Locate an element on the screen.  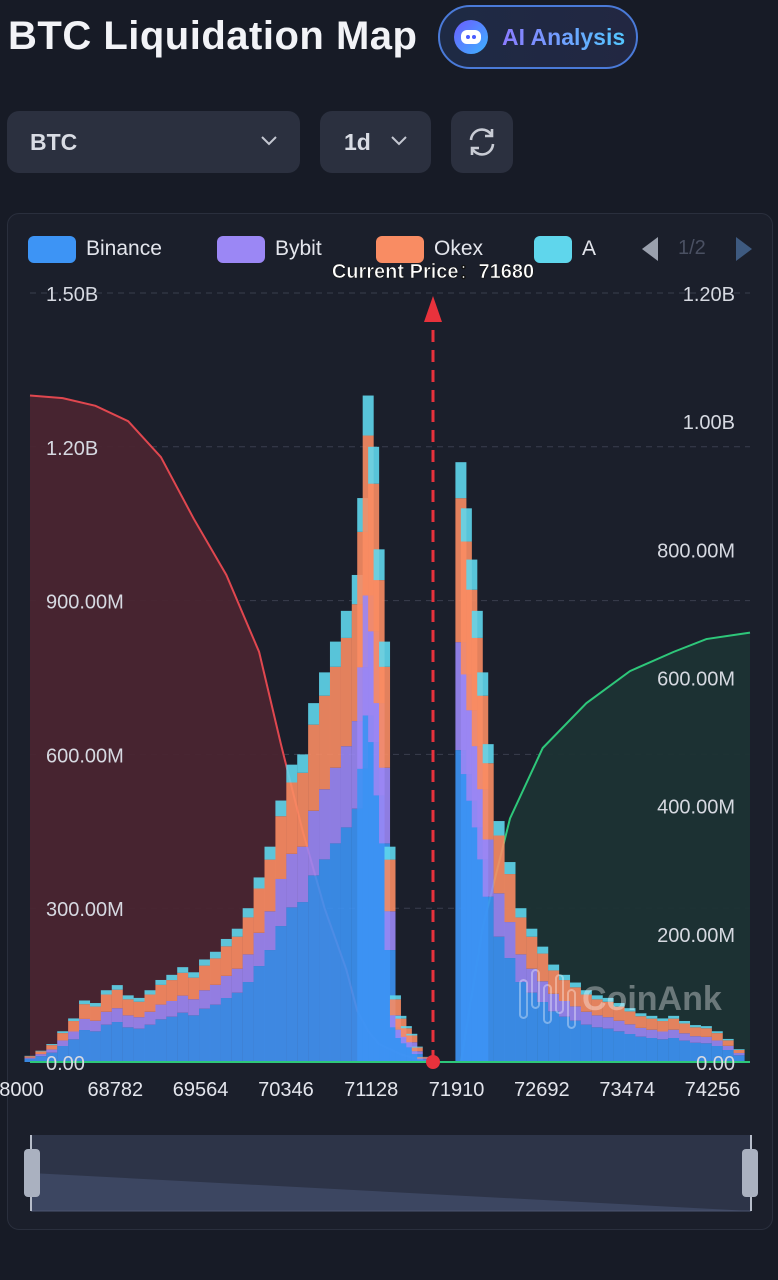
legend-next-icon is located at coordinates (744, 249).